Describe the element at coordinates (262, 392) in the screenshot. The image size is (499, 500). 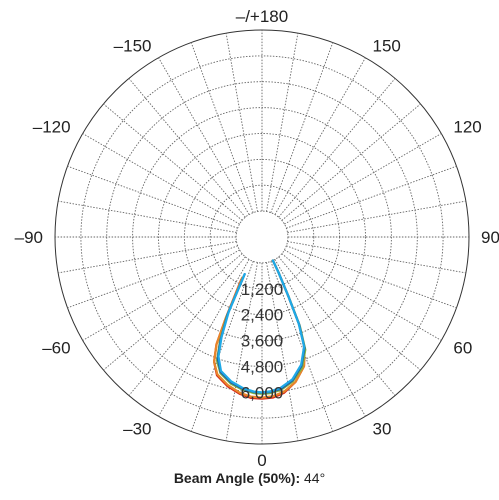
I see `radial-tick-label: 6,000` at that location.